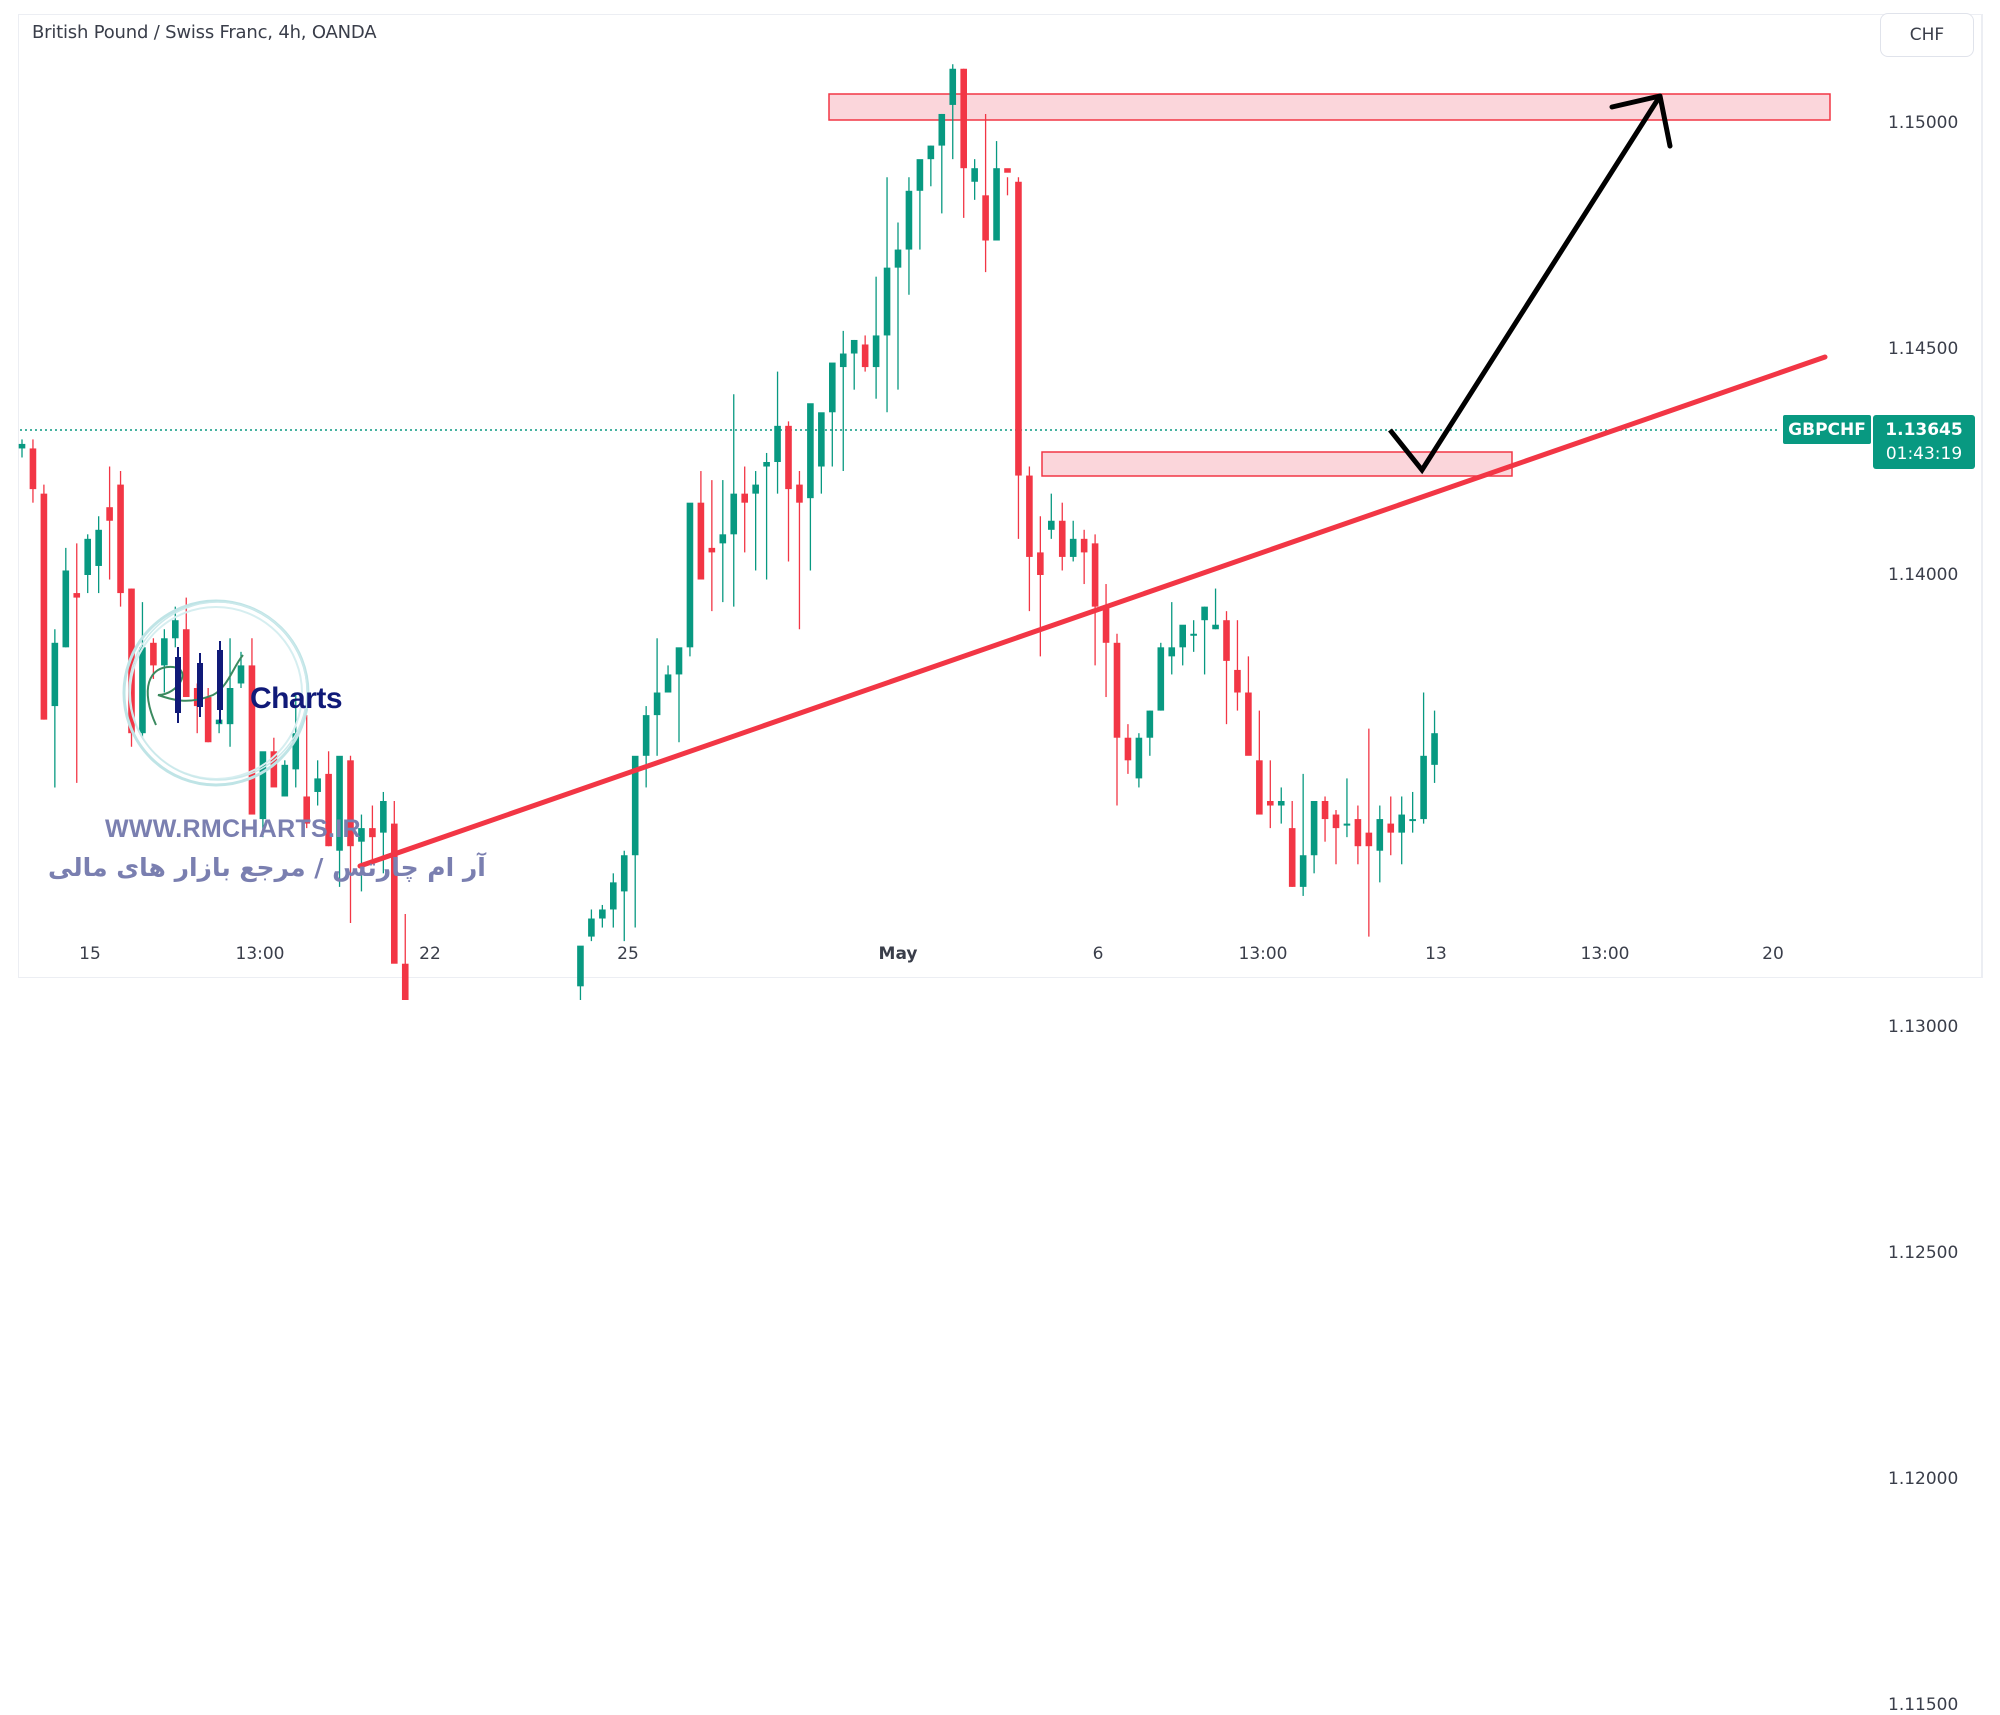  What do you see at coordinates (1329, 285) in the screenshot?
I see `zones-layer` at bounding box center [1329, 285].